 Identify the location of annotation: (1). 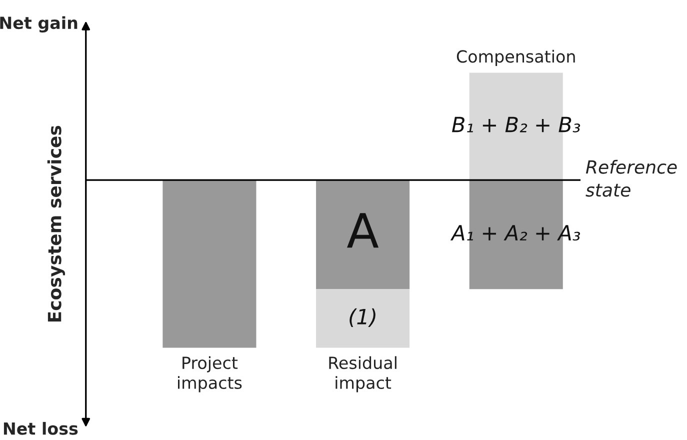
(363, 317).